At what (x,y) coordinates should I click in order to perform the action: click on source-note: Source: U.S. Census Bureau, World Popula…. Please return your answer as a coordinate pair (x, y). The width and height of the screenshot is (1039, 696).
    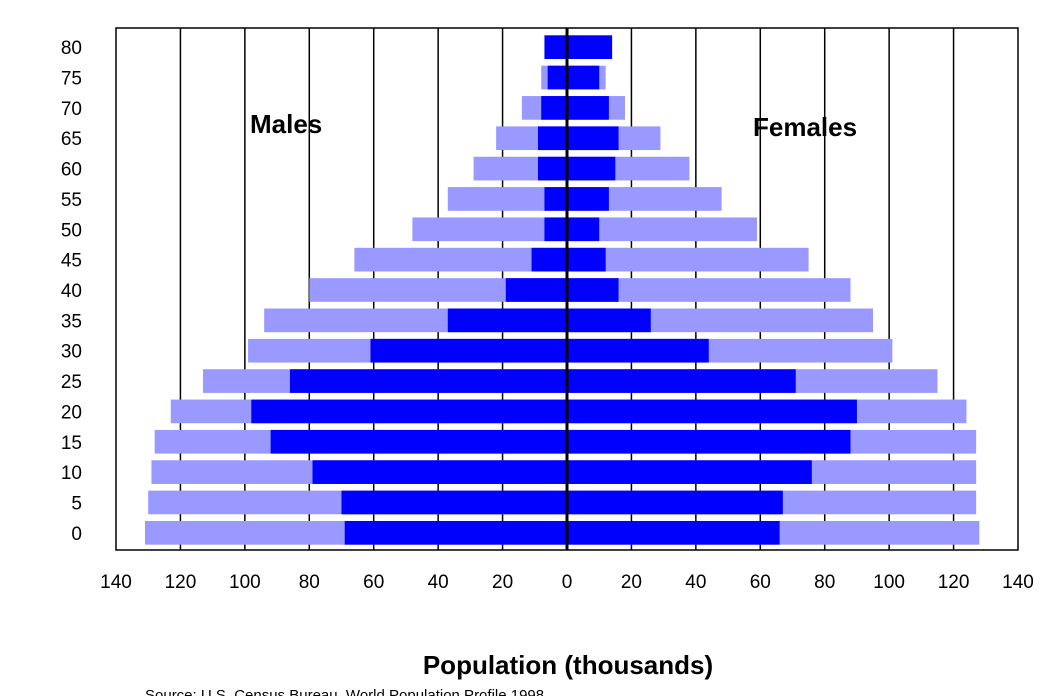
    Looking at the image, I should click on (344, 691).